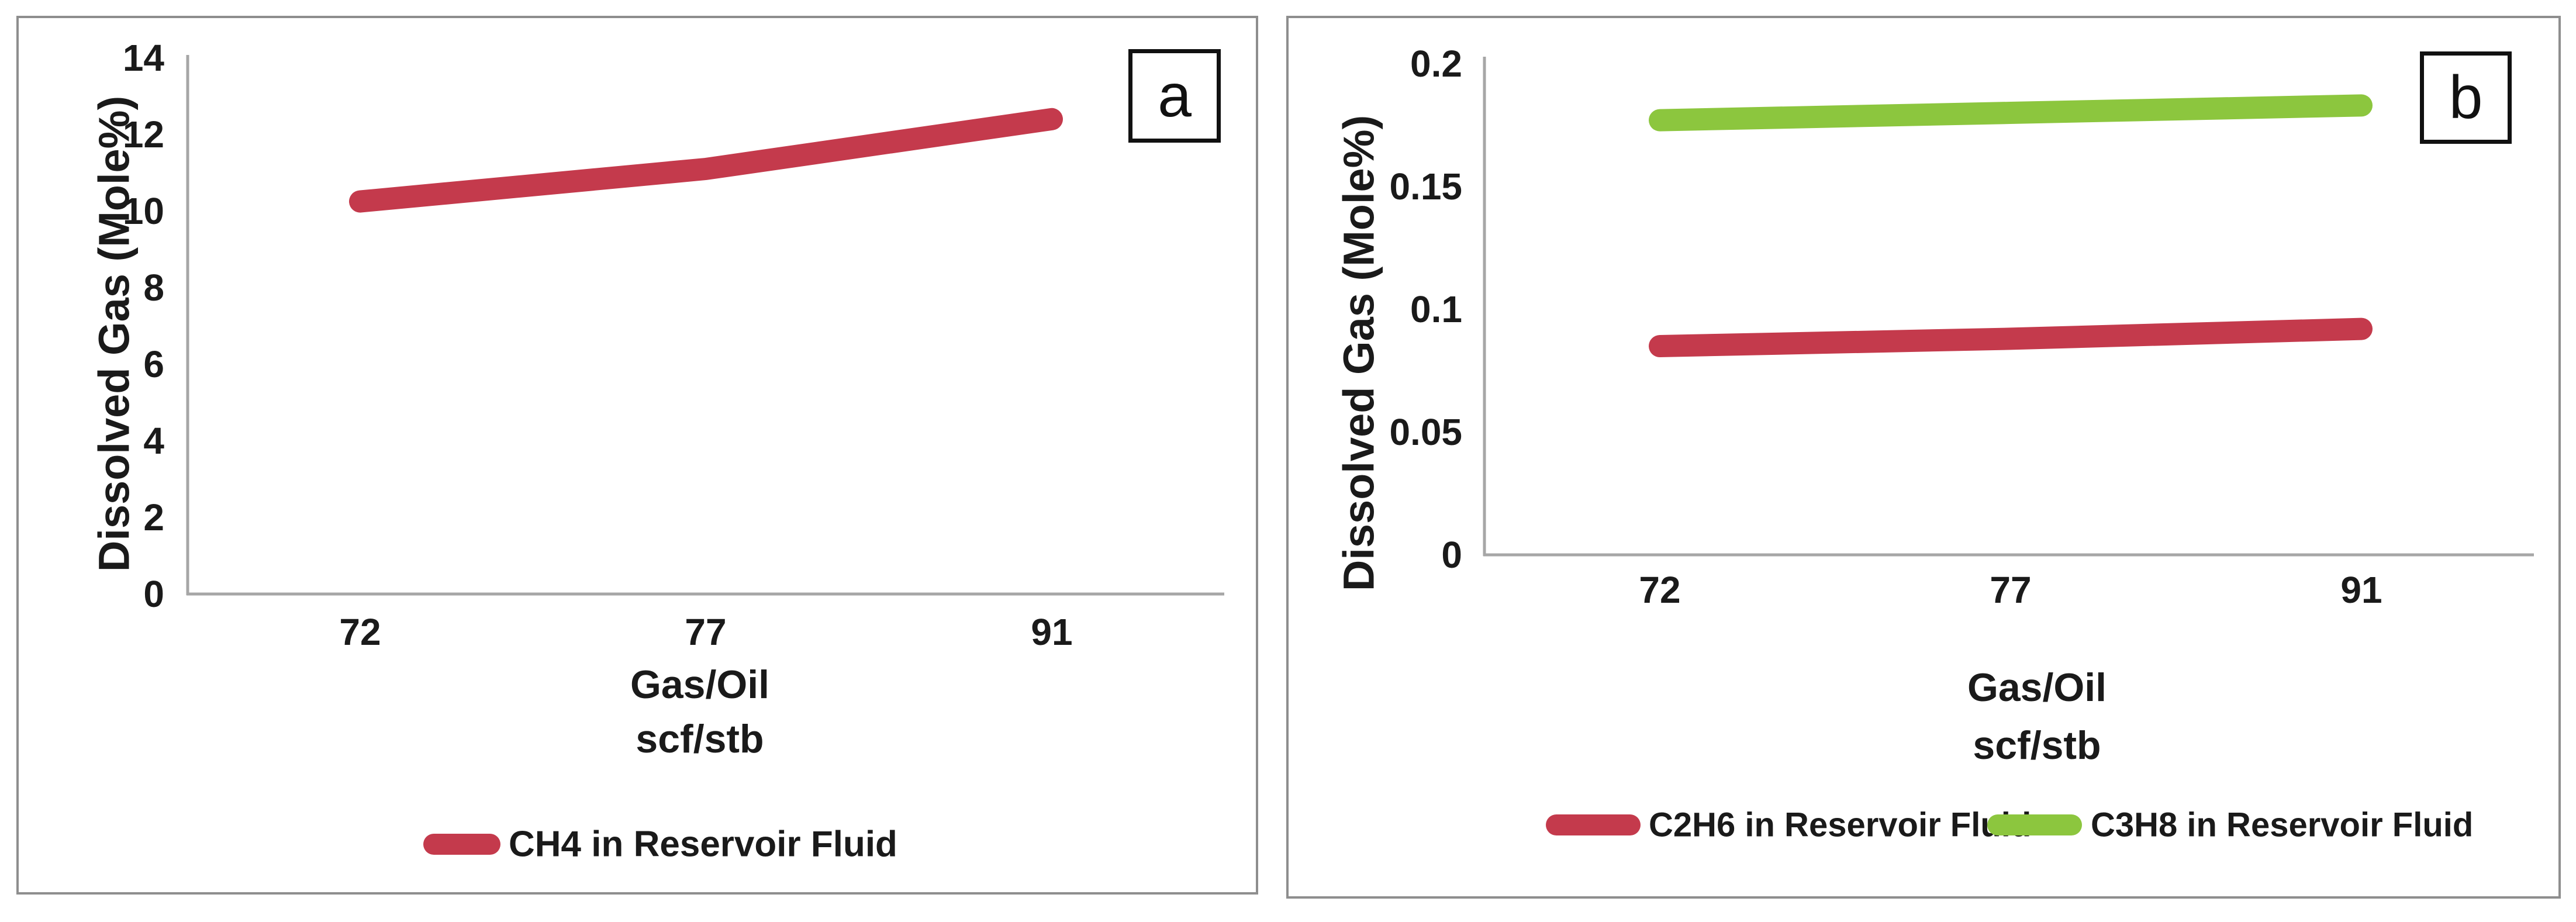  Describe the element at coordinates (1425, 432) in the screenshot. I see `y-tick-label: 0.05` at that location.